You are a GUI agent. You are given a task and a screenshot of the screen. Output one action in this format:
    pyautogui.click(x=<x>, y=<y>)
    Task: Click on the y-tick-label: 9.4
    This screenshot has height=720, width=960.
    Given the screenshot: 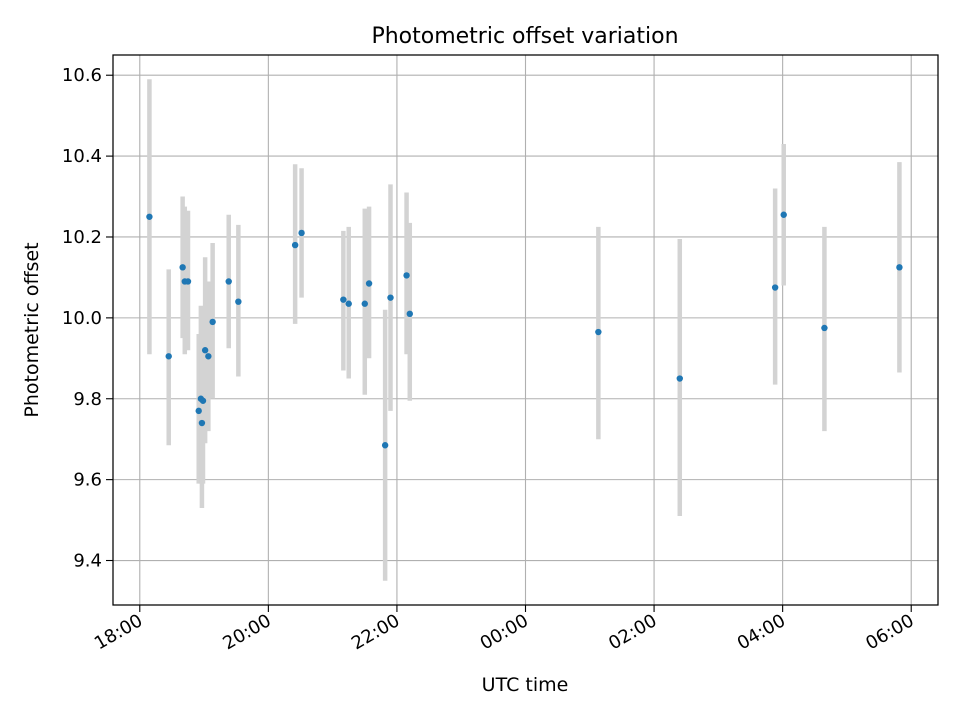 What is the action you would take?
    pyautogui.click(x=87, y=561)
    